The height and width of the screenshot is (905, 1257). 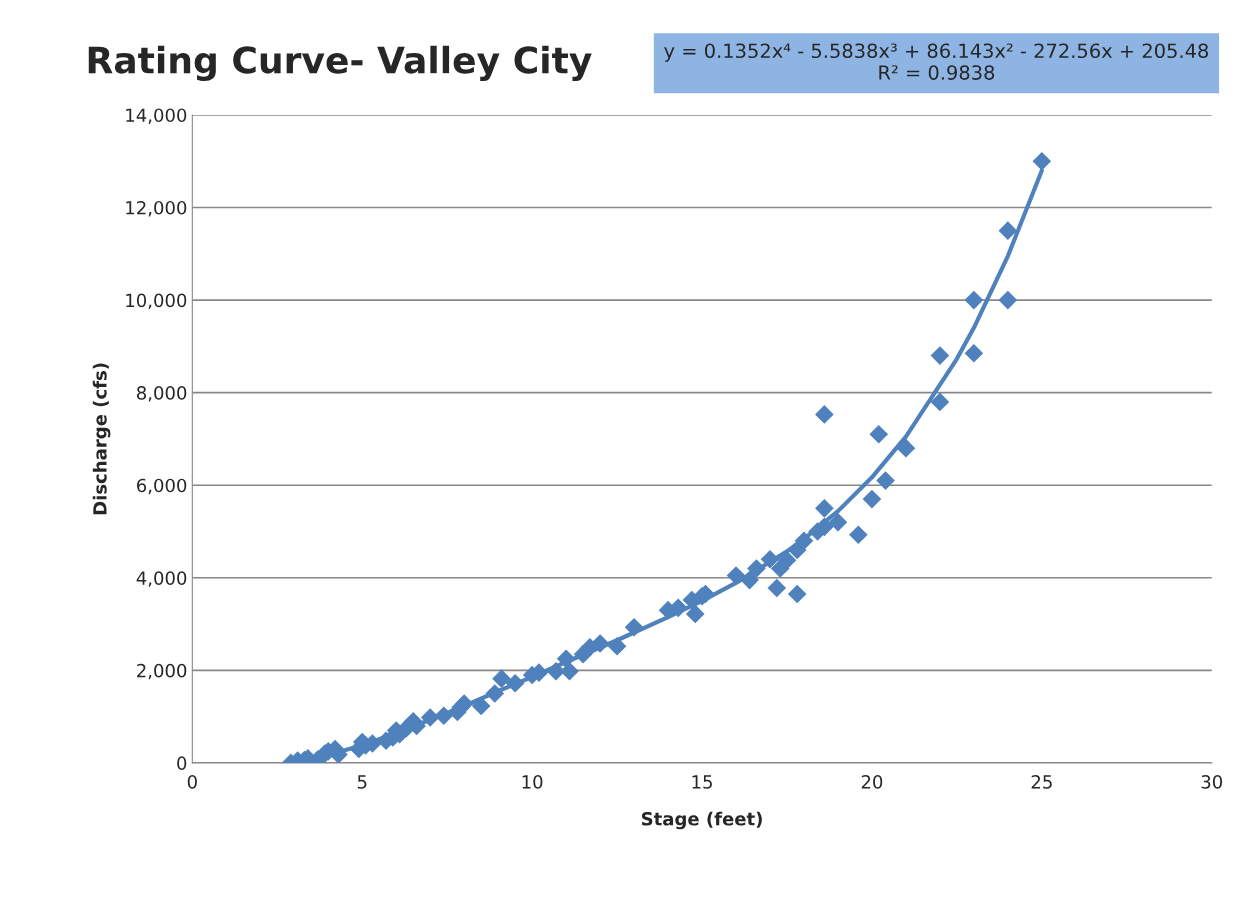 I want to click on text: R² = 0.9838, so click(x=937, y=72).